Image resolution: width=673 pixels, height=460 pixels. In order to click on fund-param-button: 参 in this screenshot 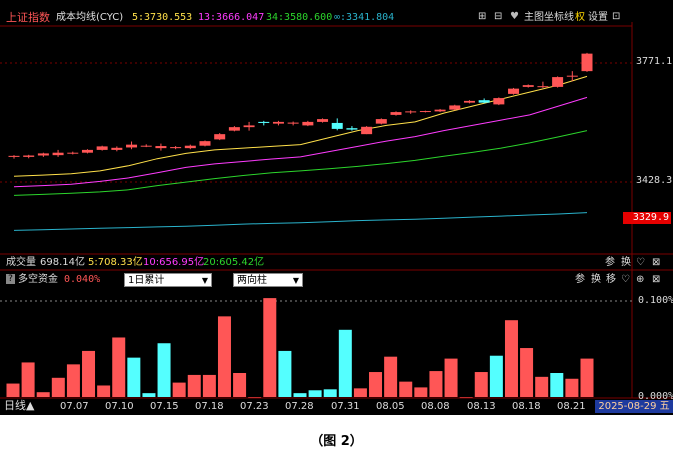, I will do `click(580, 279)`.